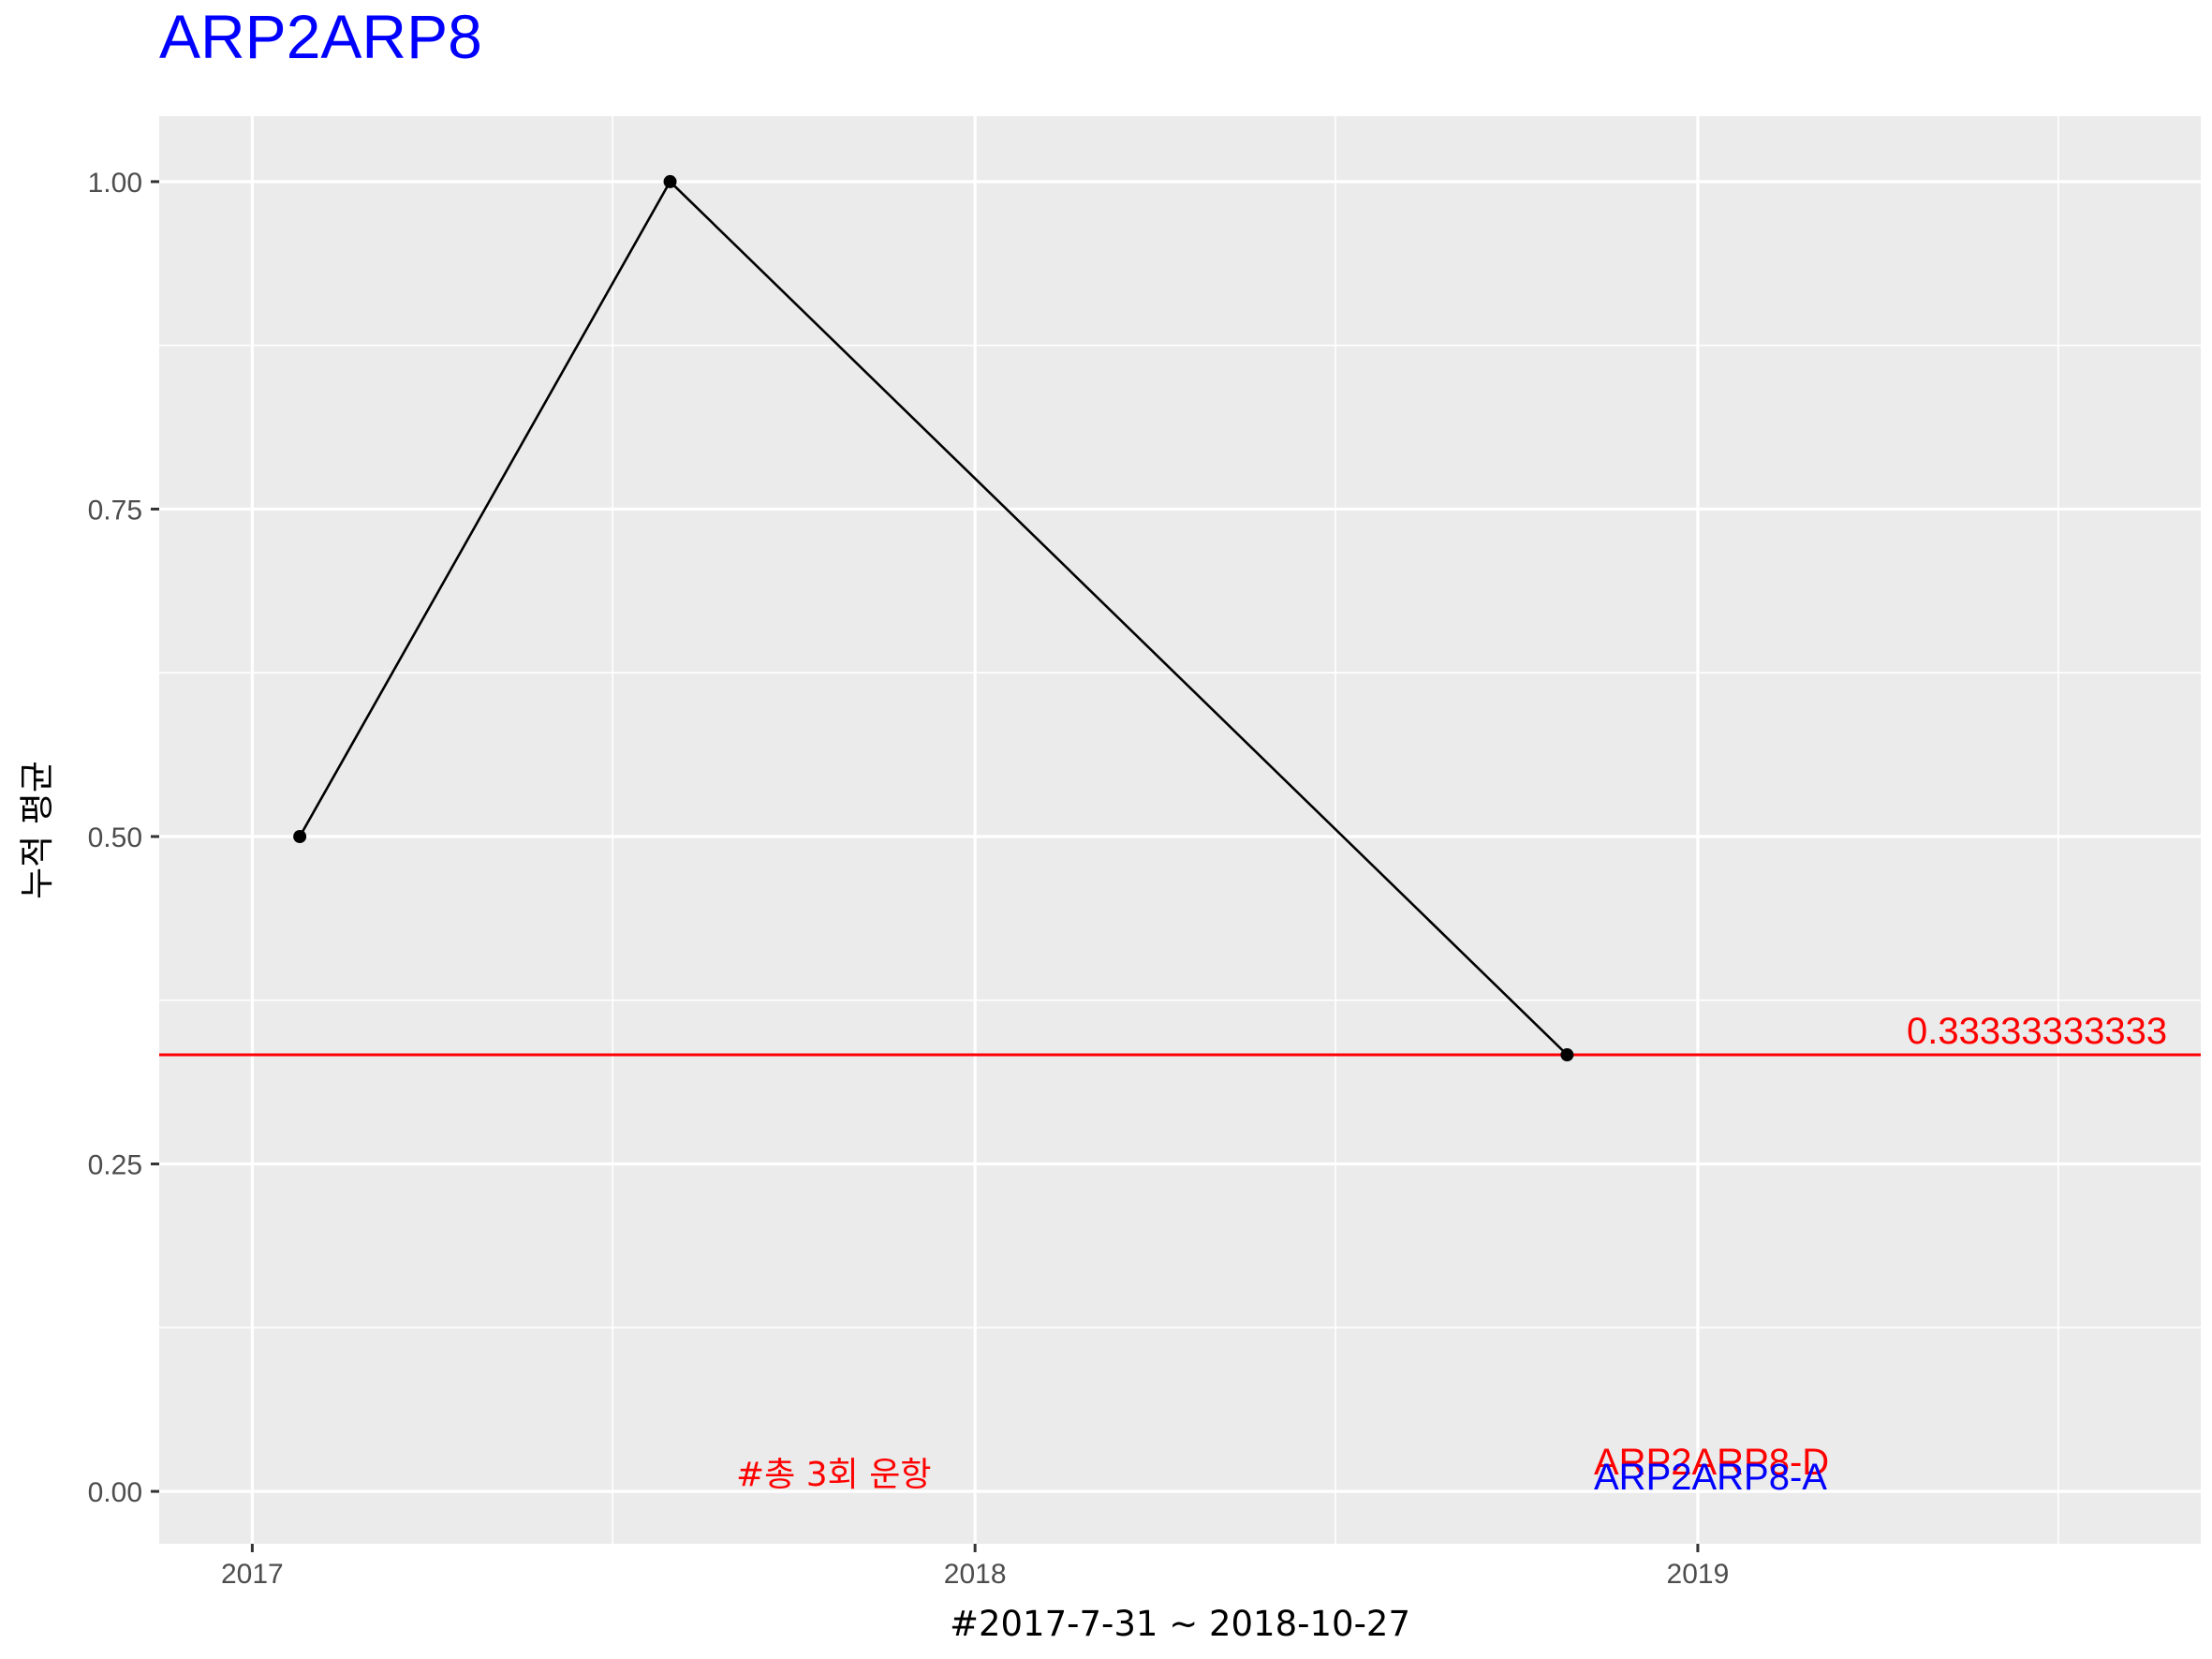  What do you see at coordinates (1711, 1477) in the screenshot?
I see `arrival-label: ARP2ARP8-A` at bounding box center [1711, 1477].